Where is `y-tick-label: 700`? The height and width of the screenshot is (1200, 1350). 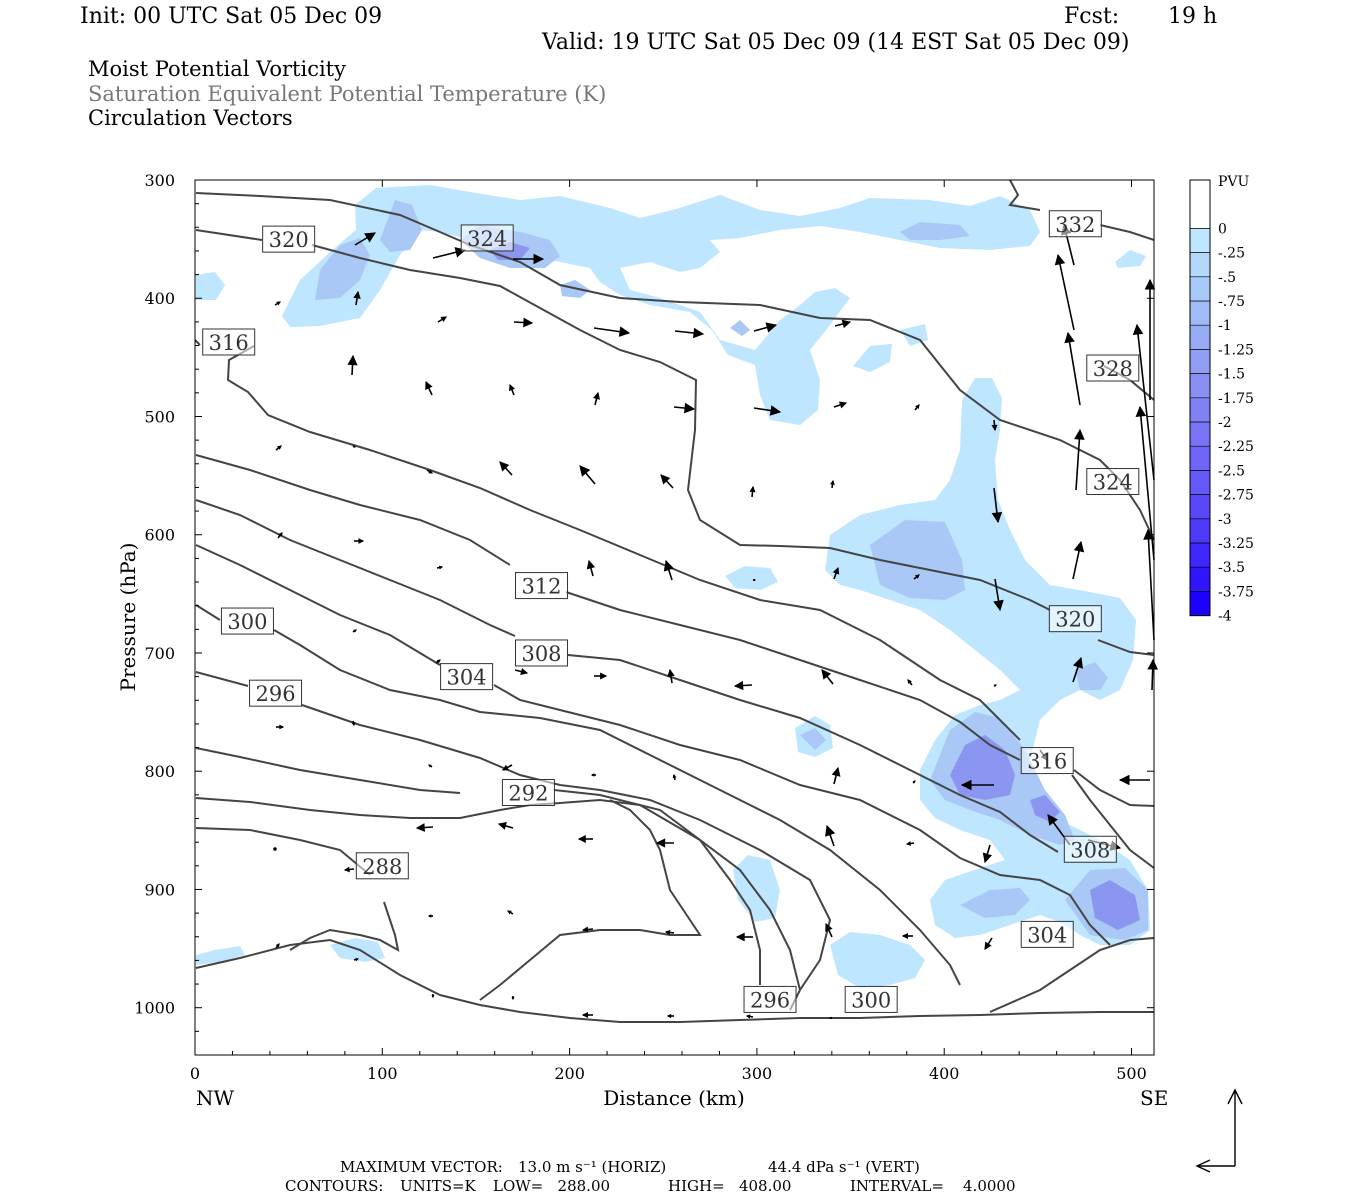 y-tick-label: 700 is located at coordinates (159, 653).